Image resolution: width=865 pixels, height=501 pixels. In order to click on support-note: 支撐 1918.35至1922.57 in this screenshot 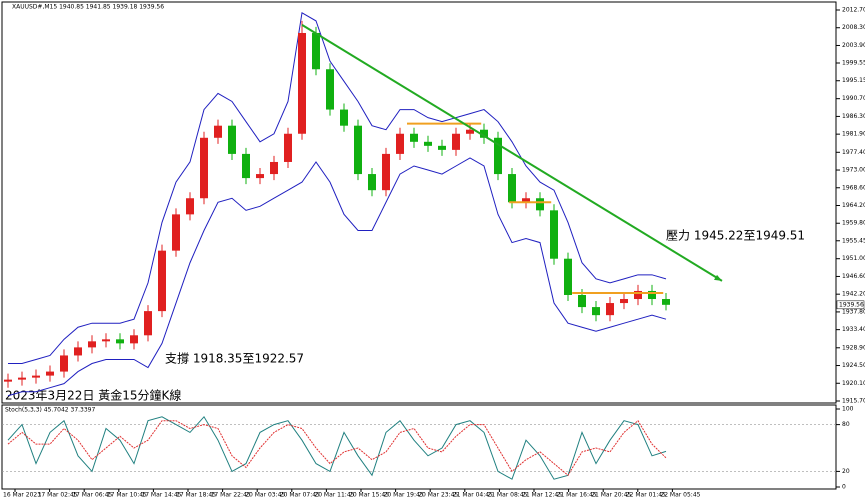, I will do `click(234, 359)`.